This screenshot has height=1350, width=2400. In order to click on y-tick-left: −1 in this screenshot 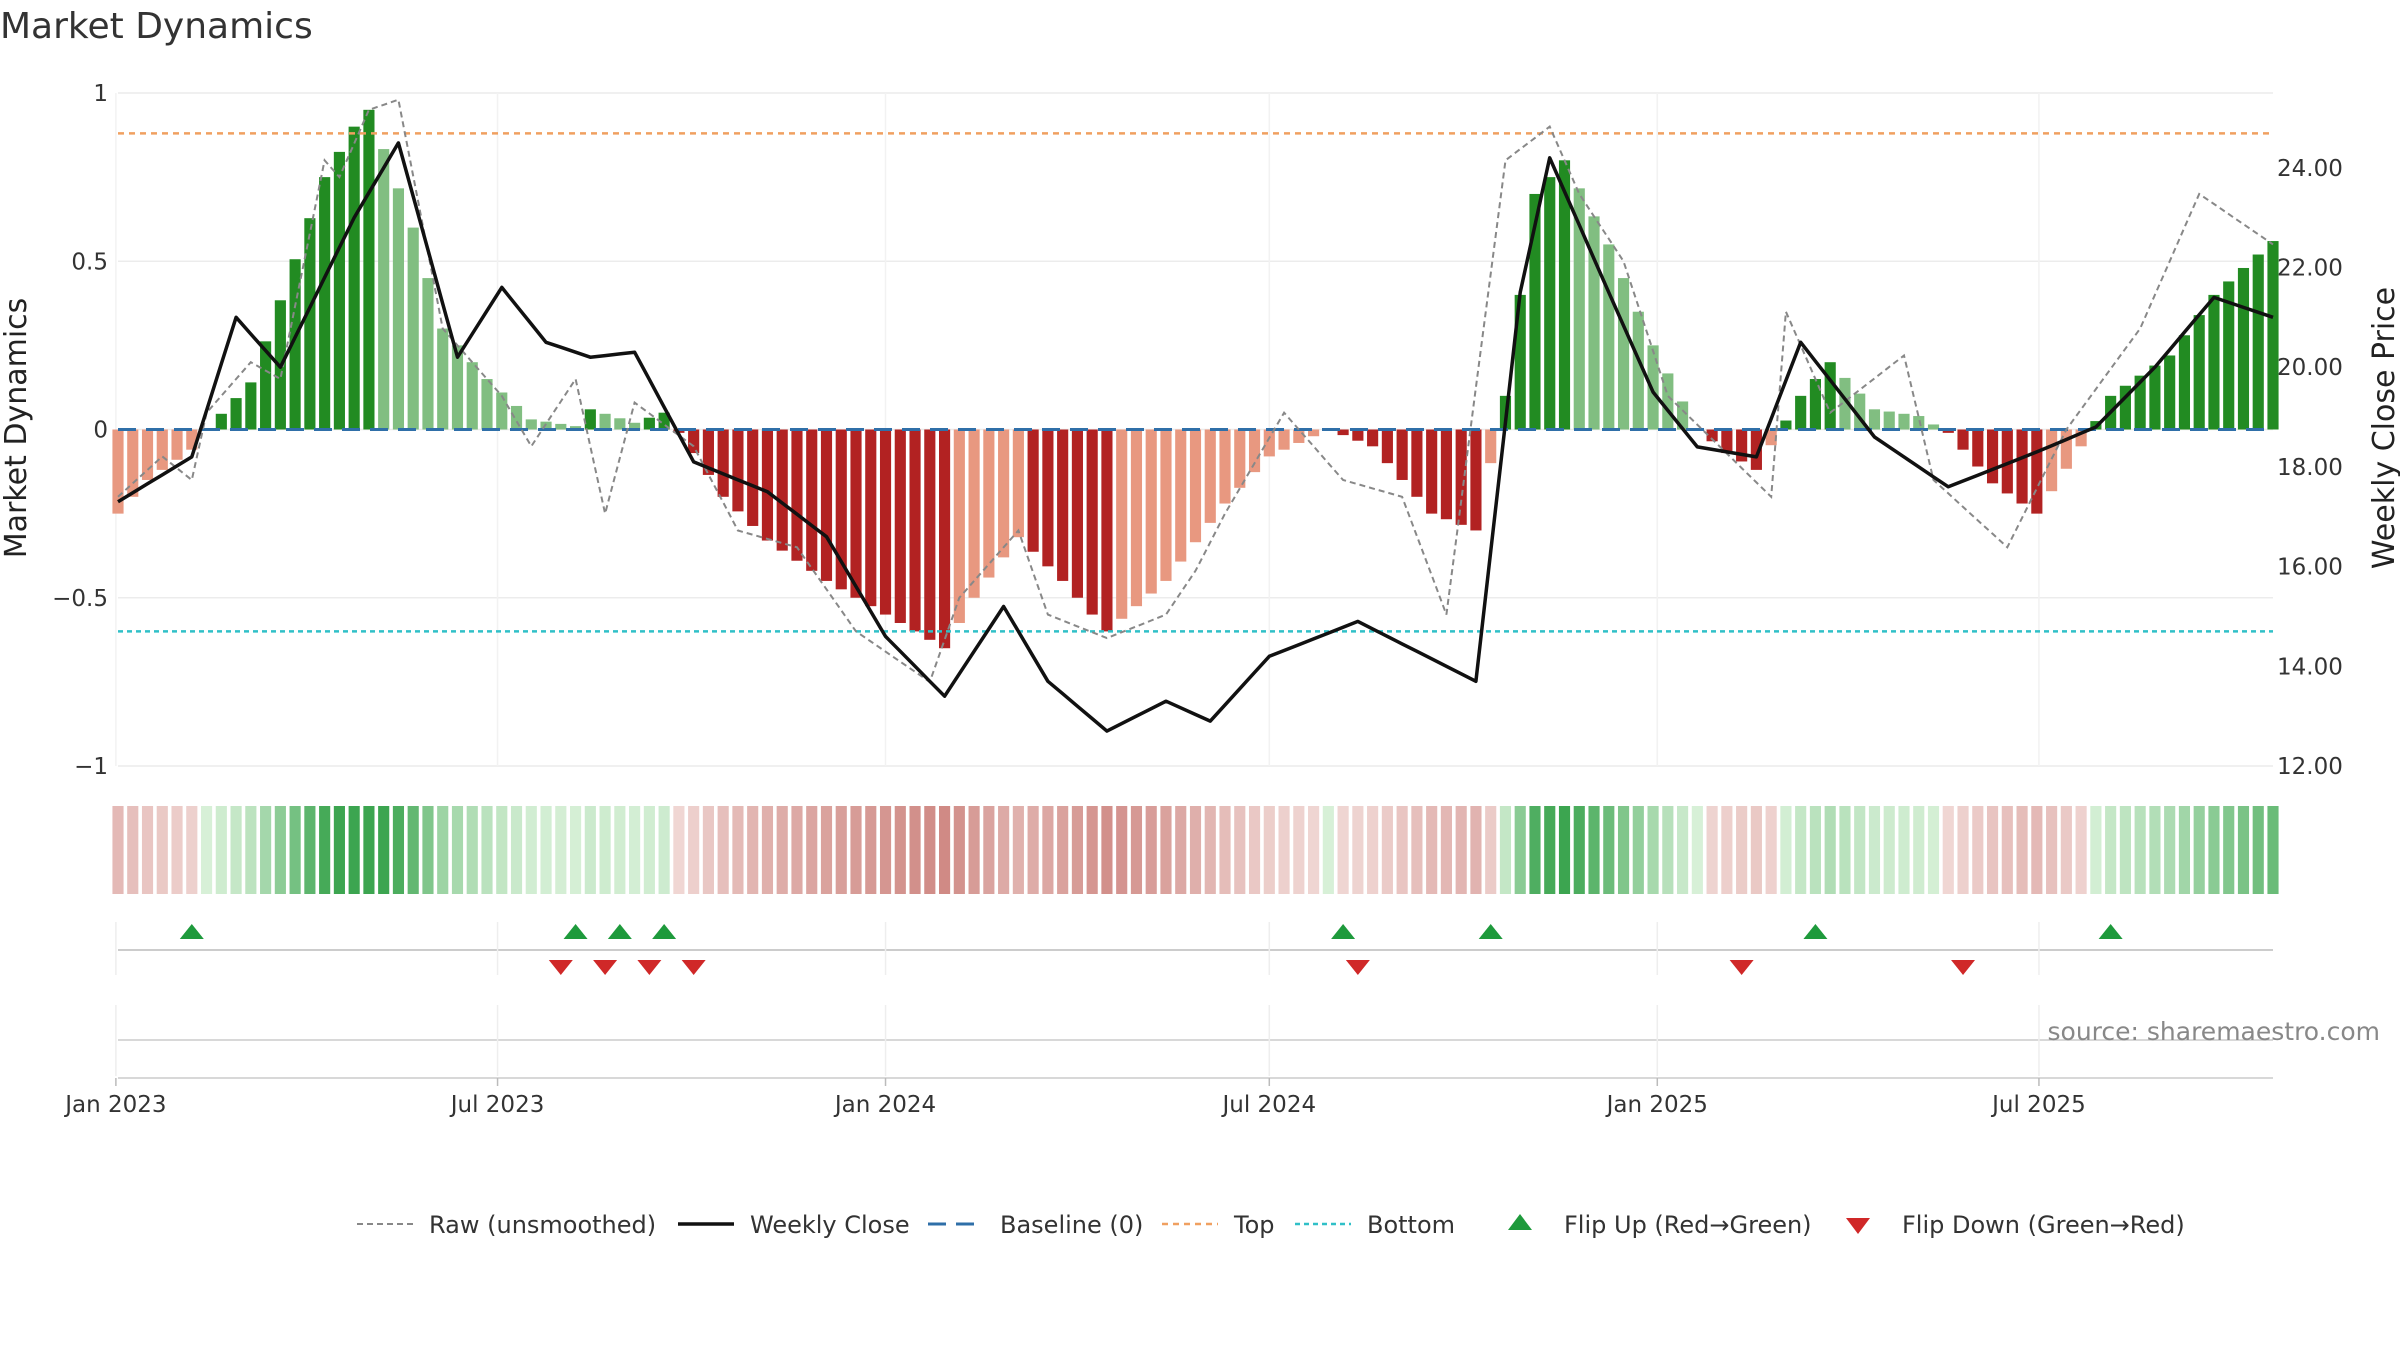, I will do `click(91, 767)`.